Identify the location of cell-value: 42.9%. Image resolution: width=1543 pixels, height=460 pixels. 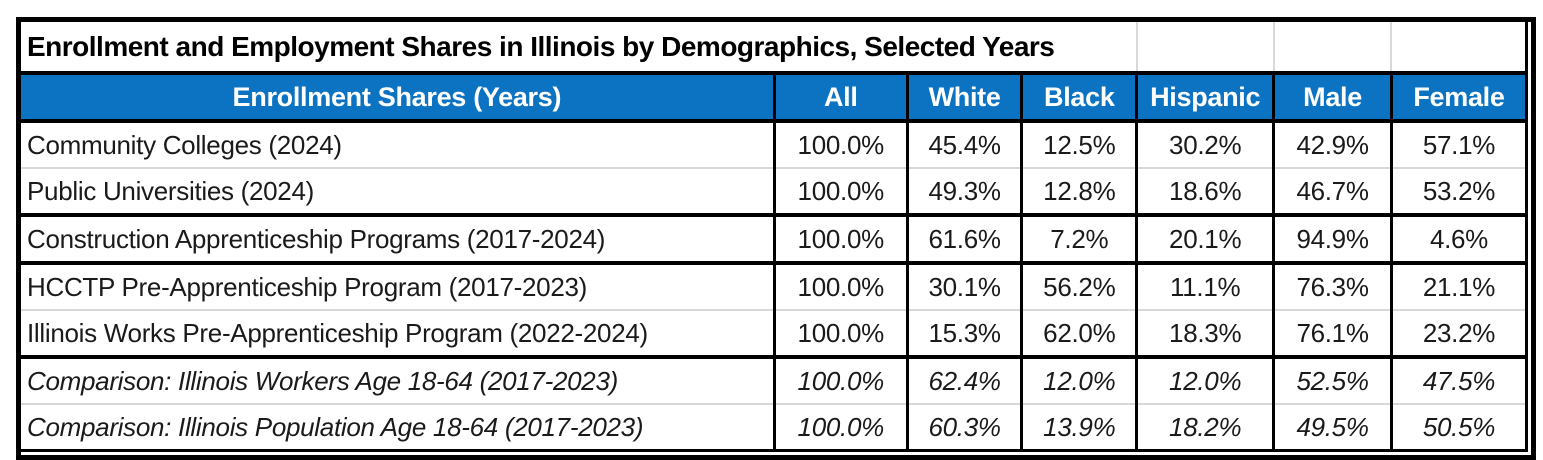
(1332, 144).